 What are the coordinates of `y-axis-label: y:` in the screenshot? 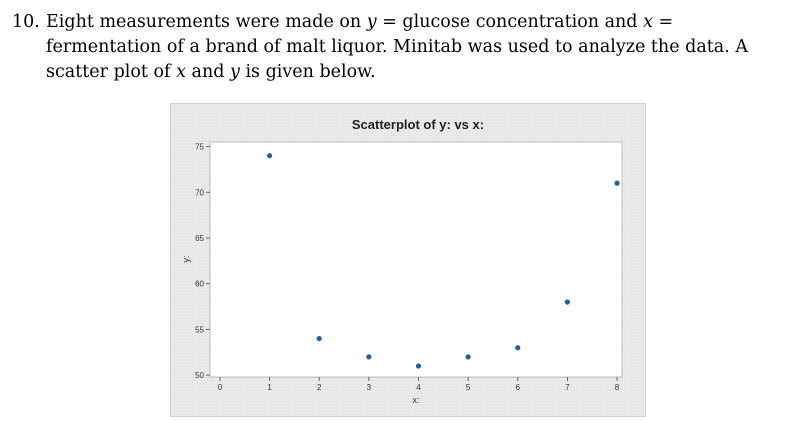 It's located at (186, 258).